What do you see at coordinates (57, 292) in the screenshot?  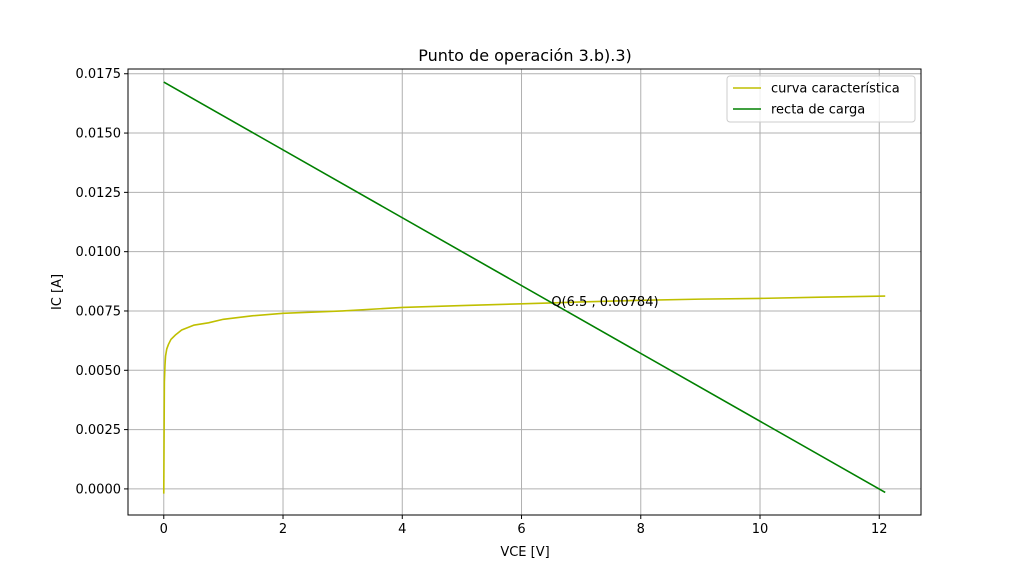 I see `y-axis-label: IC [A]` at bounding box center [57, 292].